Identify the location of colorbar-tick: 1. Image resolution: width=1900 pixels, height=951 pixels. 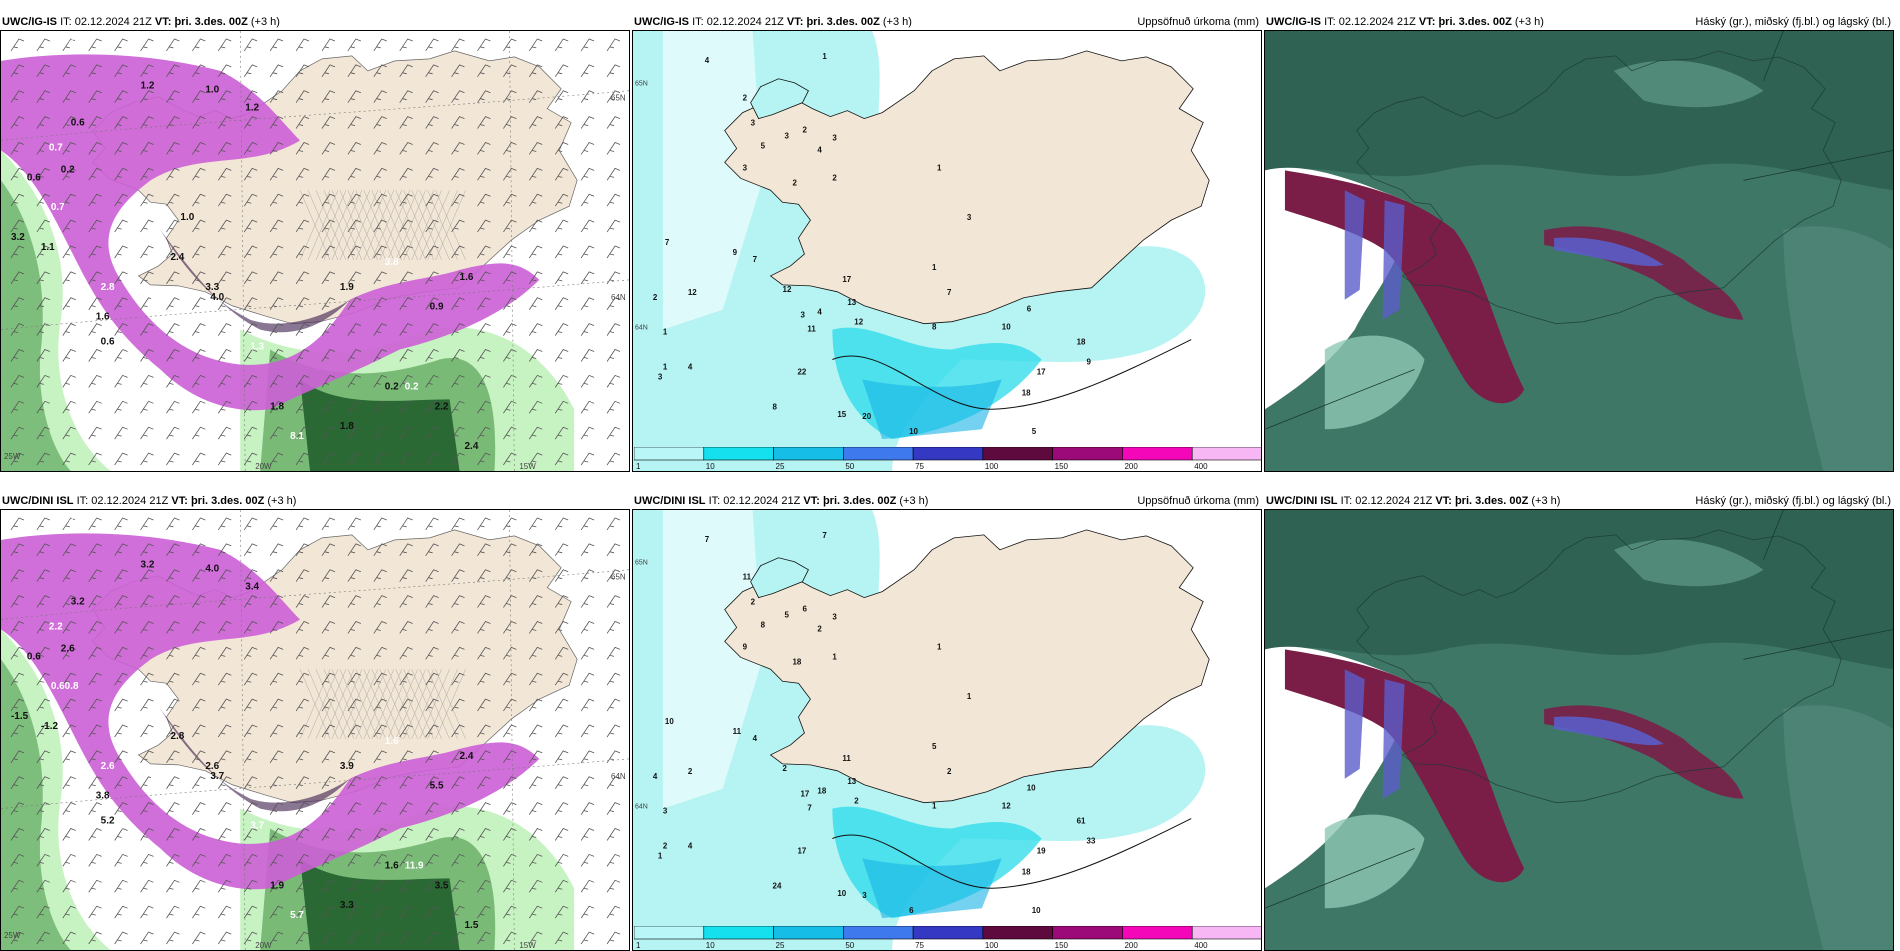
(638, 466).